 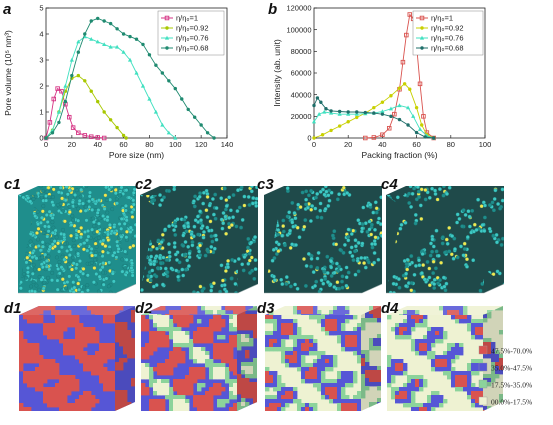 I want to click on x-tick-label: 140, so click(x=227, y=144).